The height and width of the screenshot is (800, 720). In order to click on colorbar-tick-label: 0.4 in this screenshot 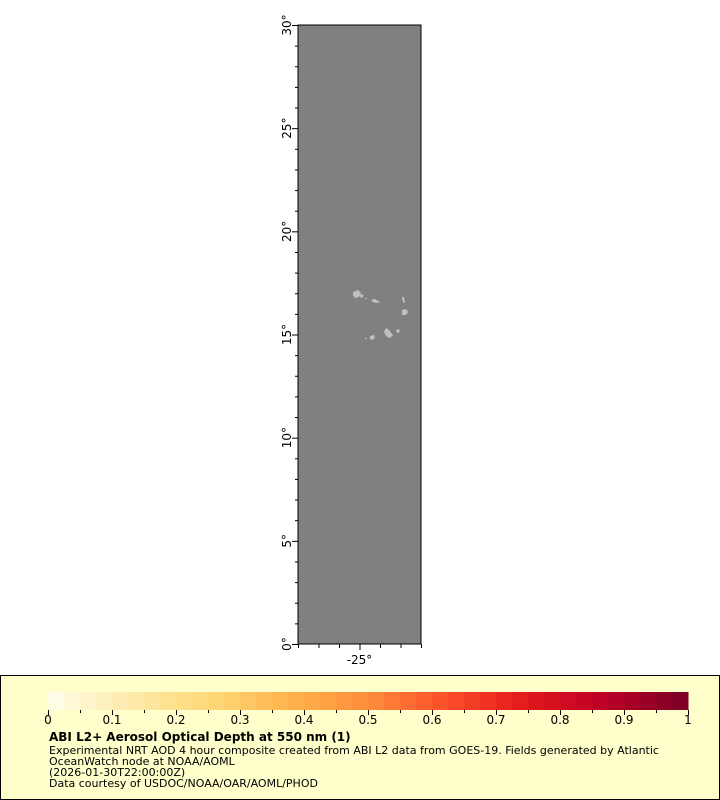, I will do `click(303, 719)`.